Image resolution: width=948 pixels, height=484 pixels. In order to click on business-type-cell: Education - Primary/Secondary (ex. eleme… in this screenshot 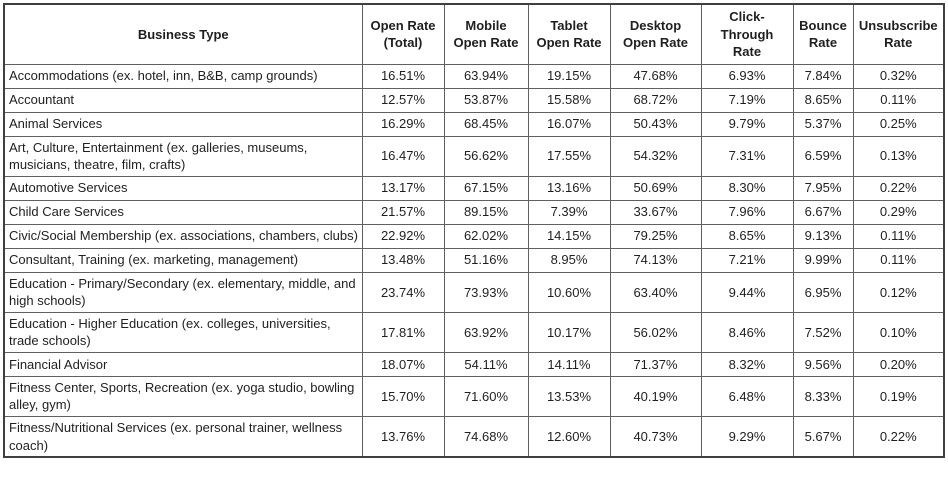, I will do `click(183, 292)`.